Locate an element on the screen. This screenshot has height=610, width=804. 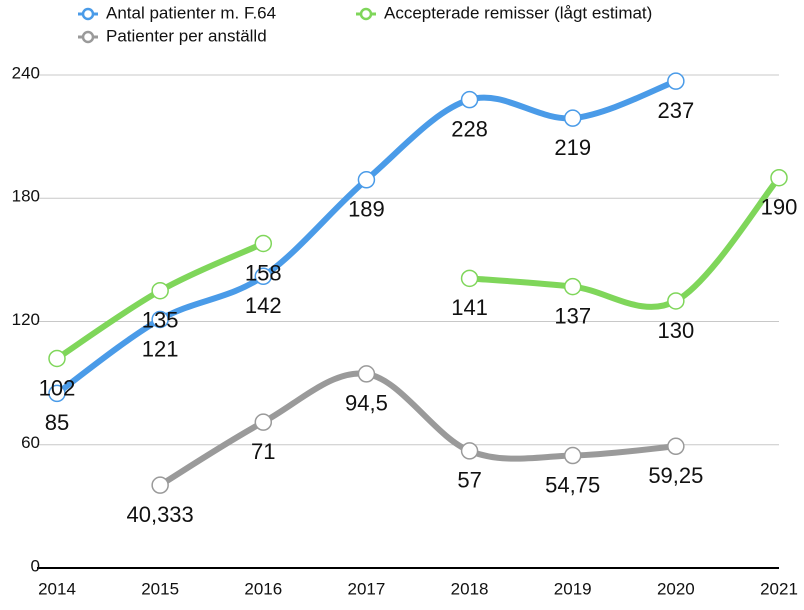
x-tick-label: 2018 is located at coordinates (470, 588).